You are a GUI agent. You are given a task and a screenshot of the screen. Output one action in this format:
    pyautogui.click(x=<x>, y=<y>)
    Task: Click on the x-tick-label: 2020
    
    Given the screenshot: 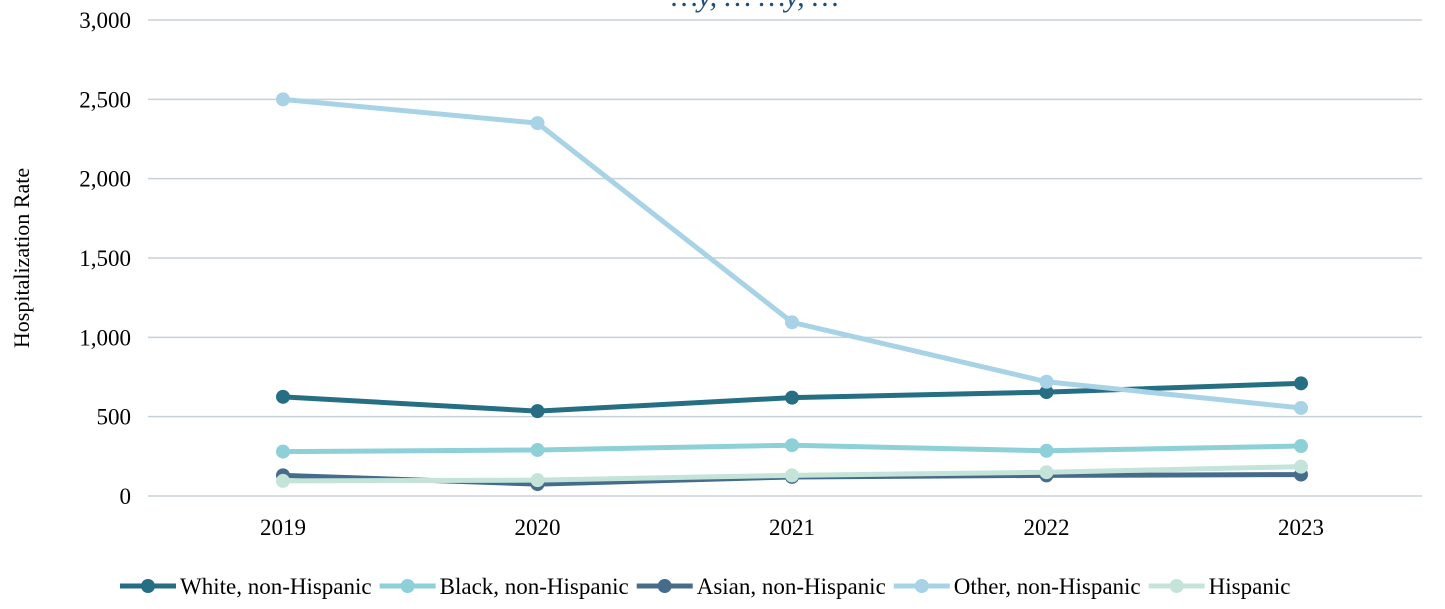 What is the action you would take?
    pyautogui.click(x=538, y=527)
    